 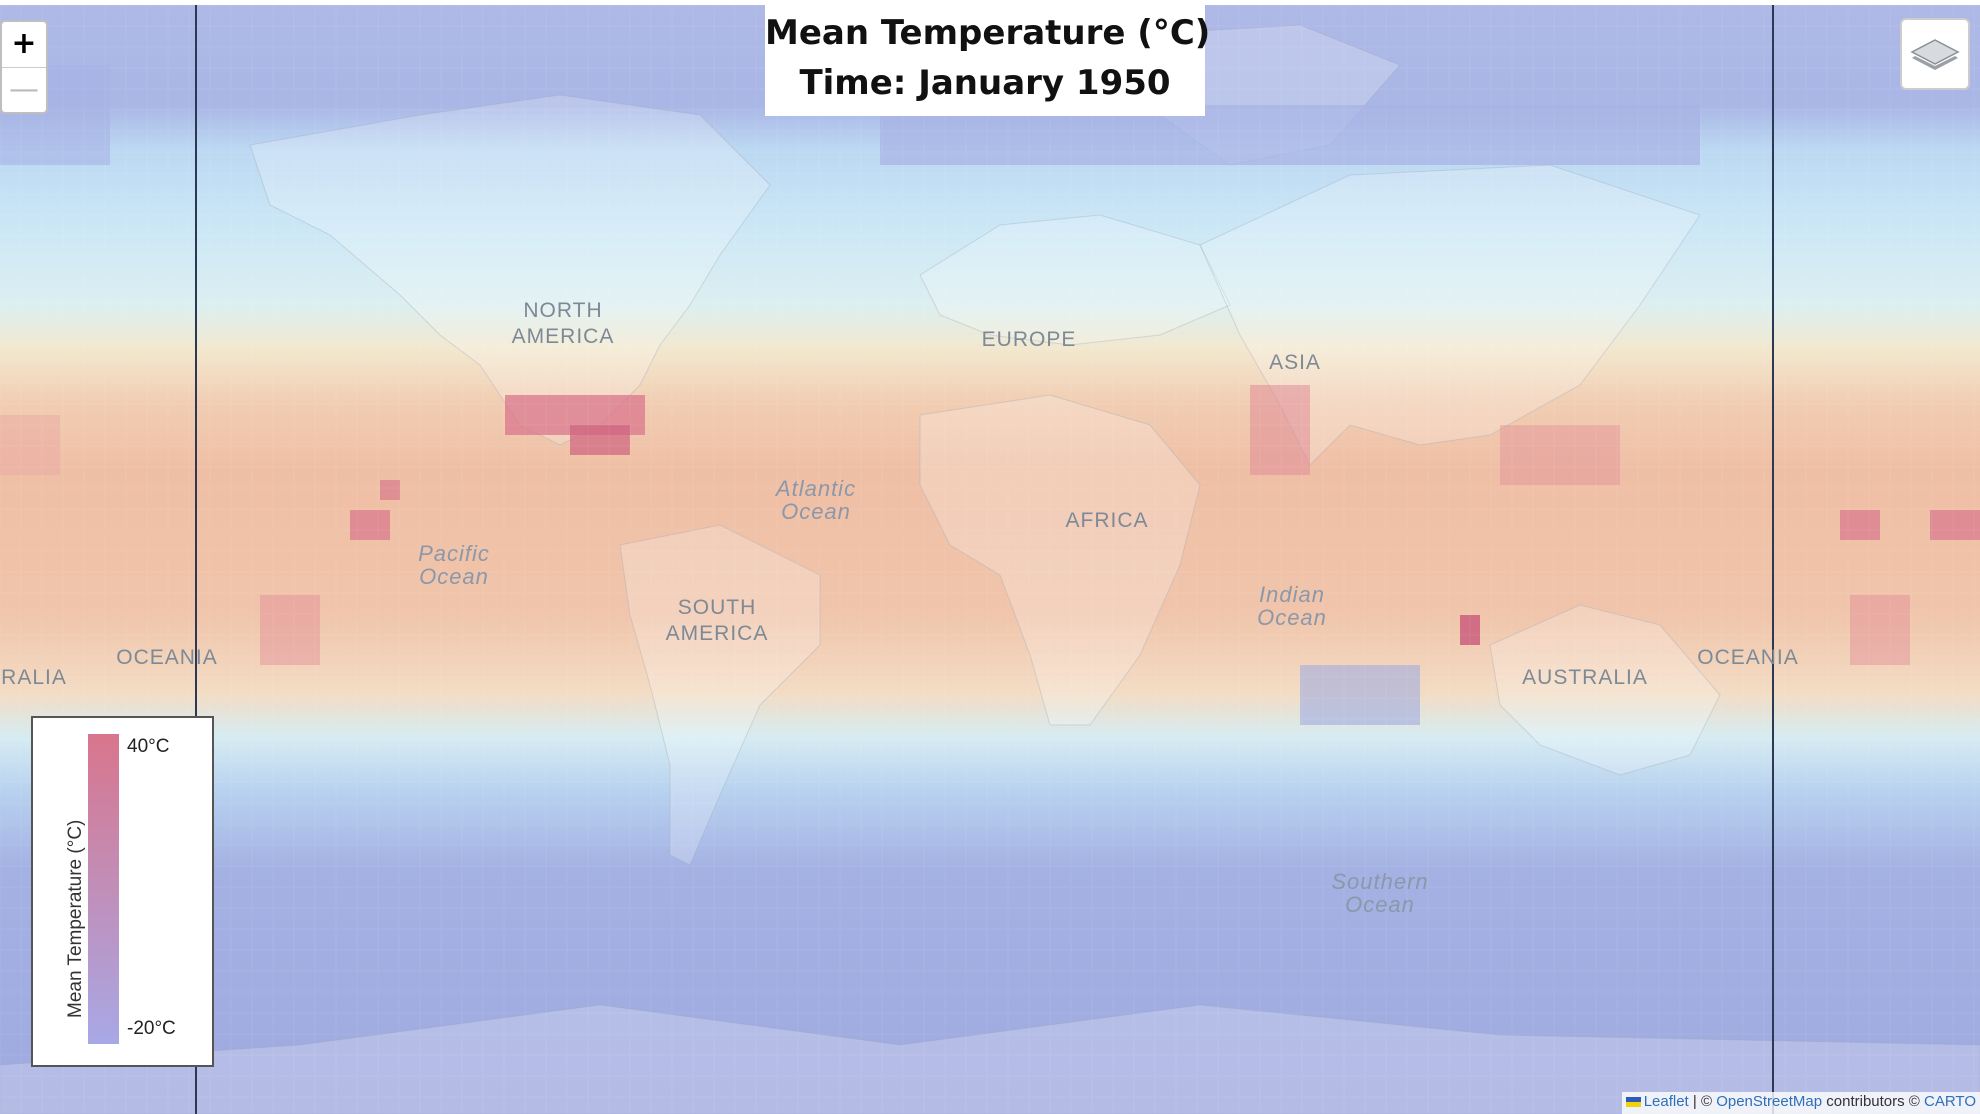 What do you see at coordinates (1107, 520) in the screenshot?
I see `label-africa: AFRICA` at bounding box center [1107, 520].